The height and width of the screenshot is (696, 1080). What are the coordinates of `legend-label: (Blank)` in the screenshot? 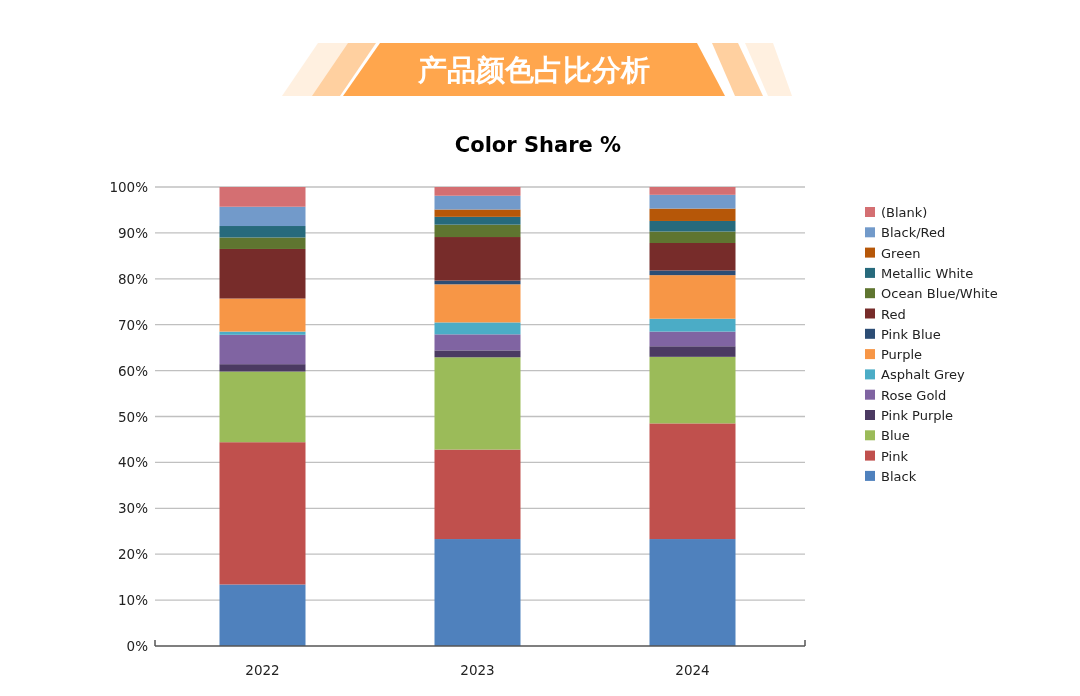 It's located at (904, 212).